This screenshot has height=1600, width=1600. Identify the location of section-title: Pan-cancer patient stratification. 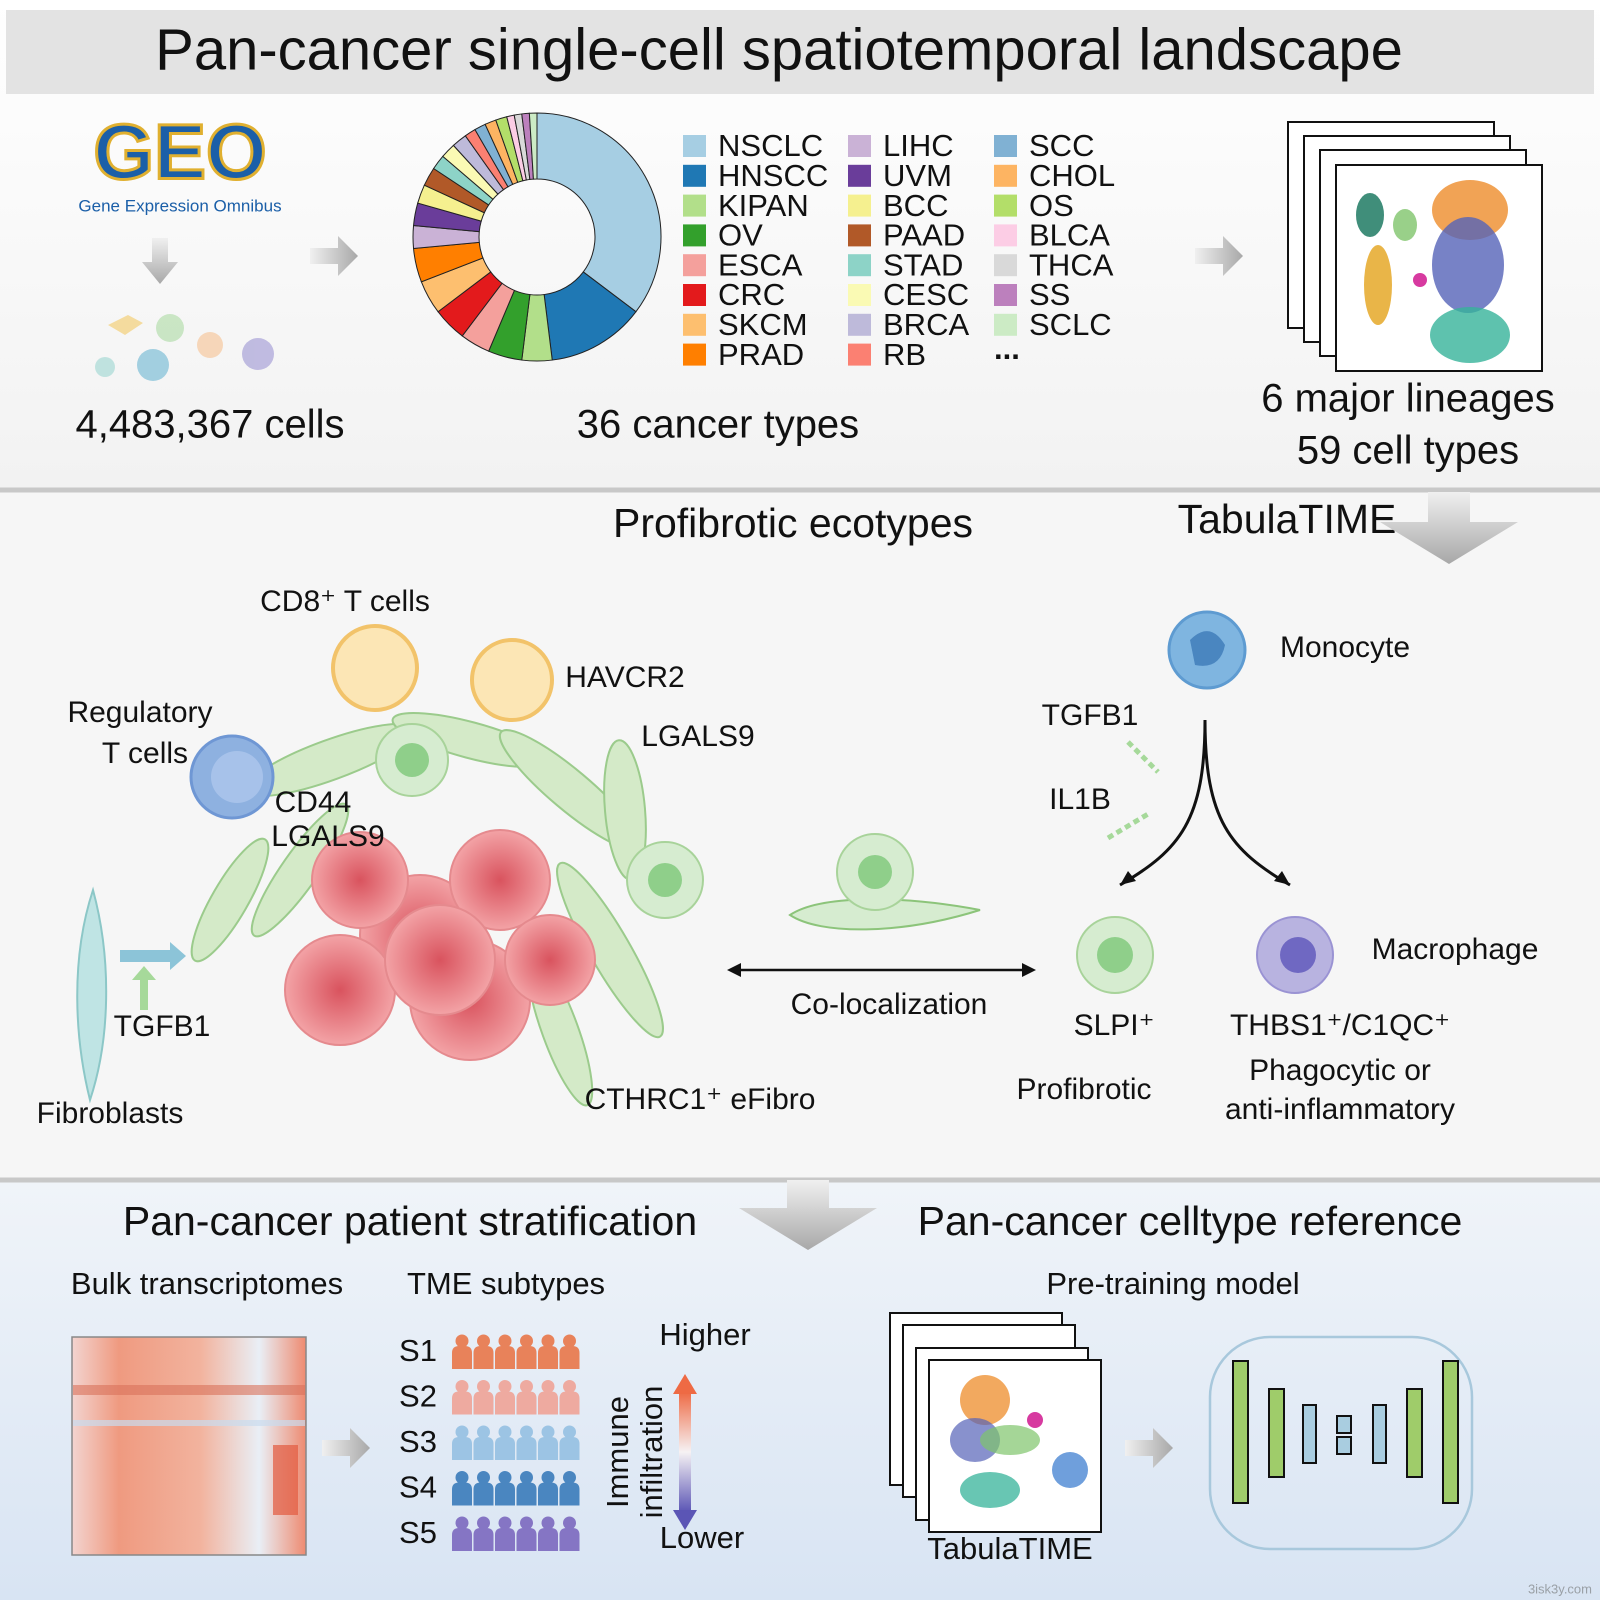
(410, 1221).